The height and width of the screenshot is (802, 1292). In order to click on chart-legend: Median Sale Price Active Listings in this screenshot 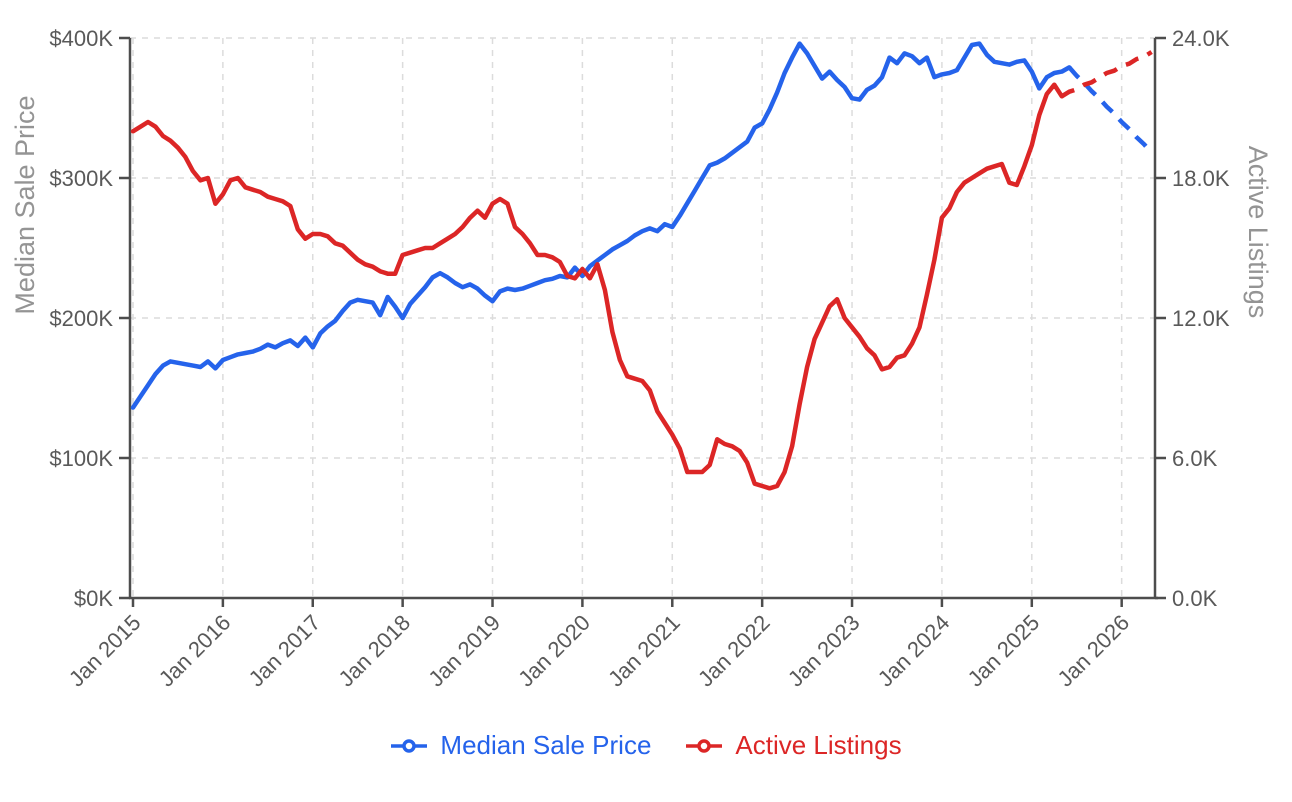, I will do `click(646, 745)`.